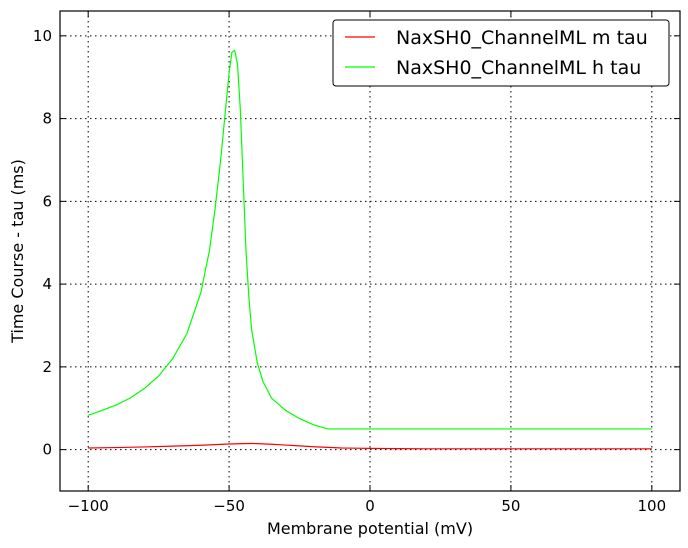 Image resolution: width=688 pixels, height=548 pixels. What do you see at coordinates (522, 38) in the screenshot?
I see `legend-label-m-tau: NaxSH0_ChannelML m tau` at bounding box center [522, 38].